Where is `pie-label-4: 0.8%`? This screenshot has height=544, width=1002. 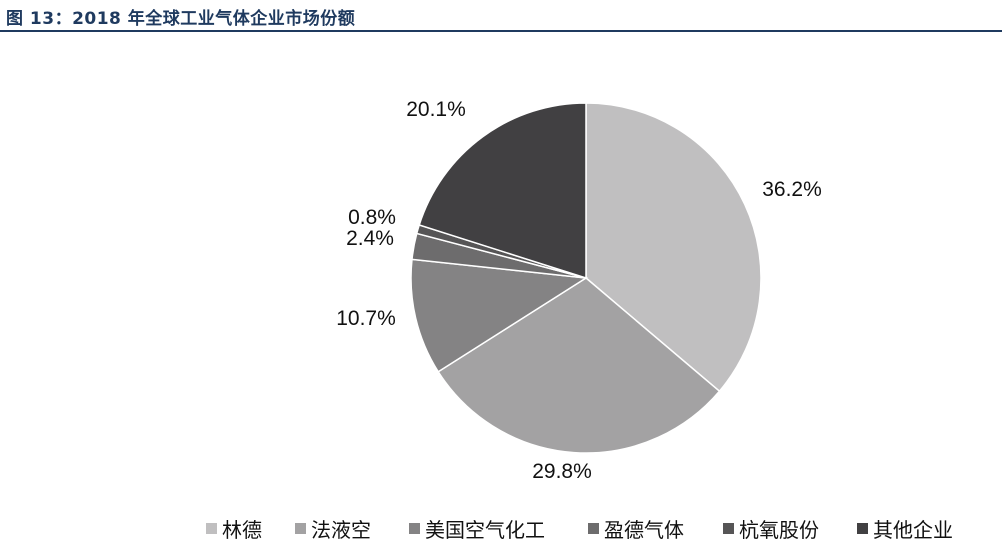 pie-label-4: 0.8% is located at coordinates (372, 217).